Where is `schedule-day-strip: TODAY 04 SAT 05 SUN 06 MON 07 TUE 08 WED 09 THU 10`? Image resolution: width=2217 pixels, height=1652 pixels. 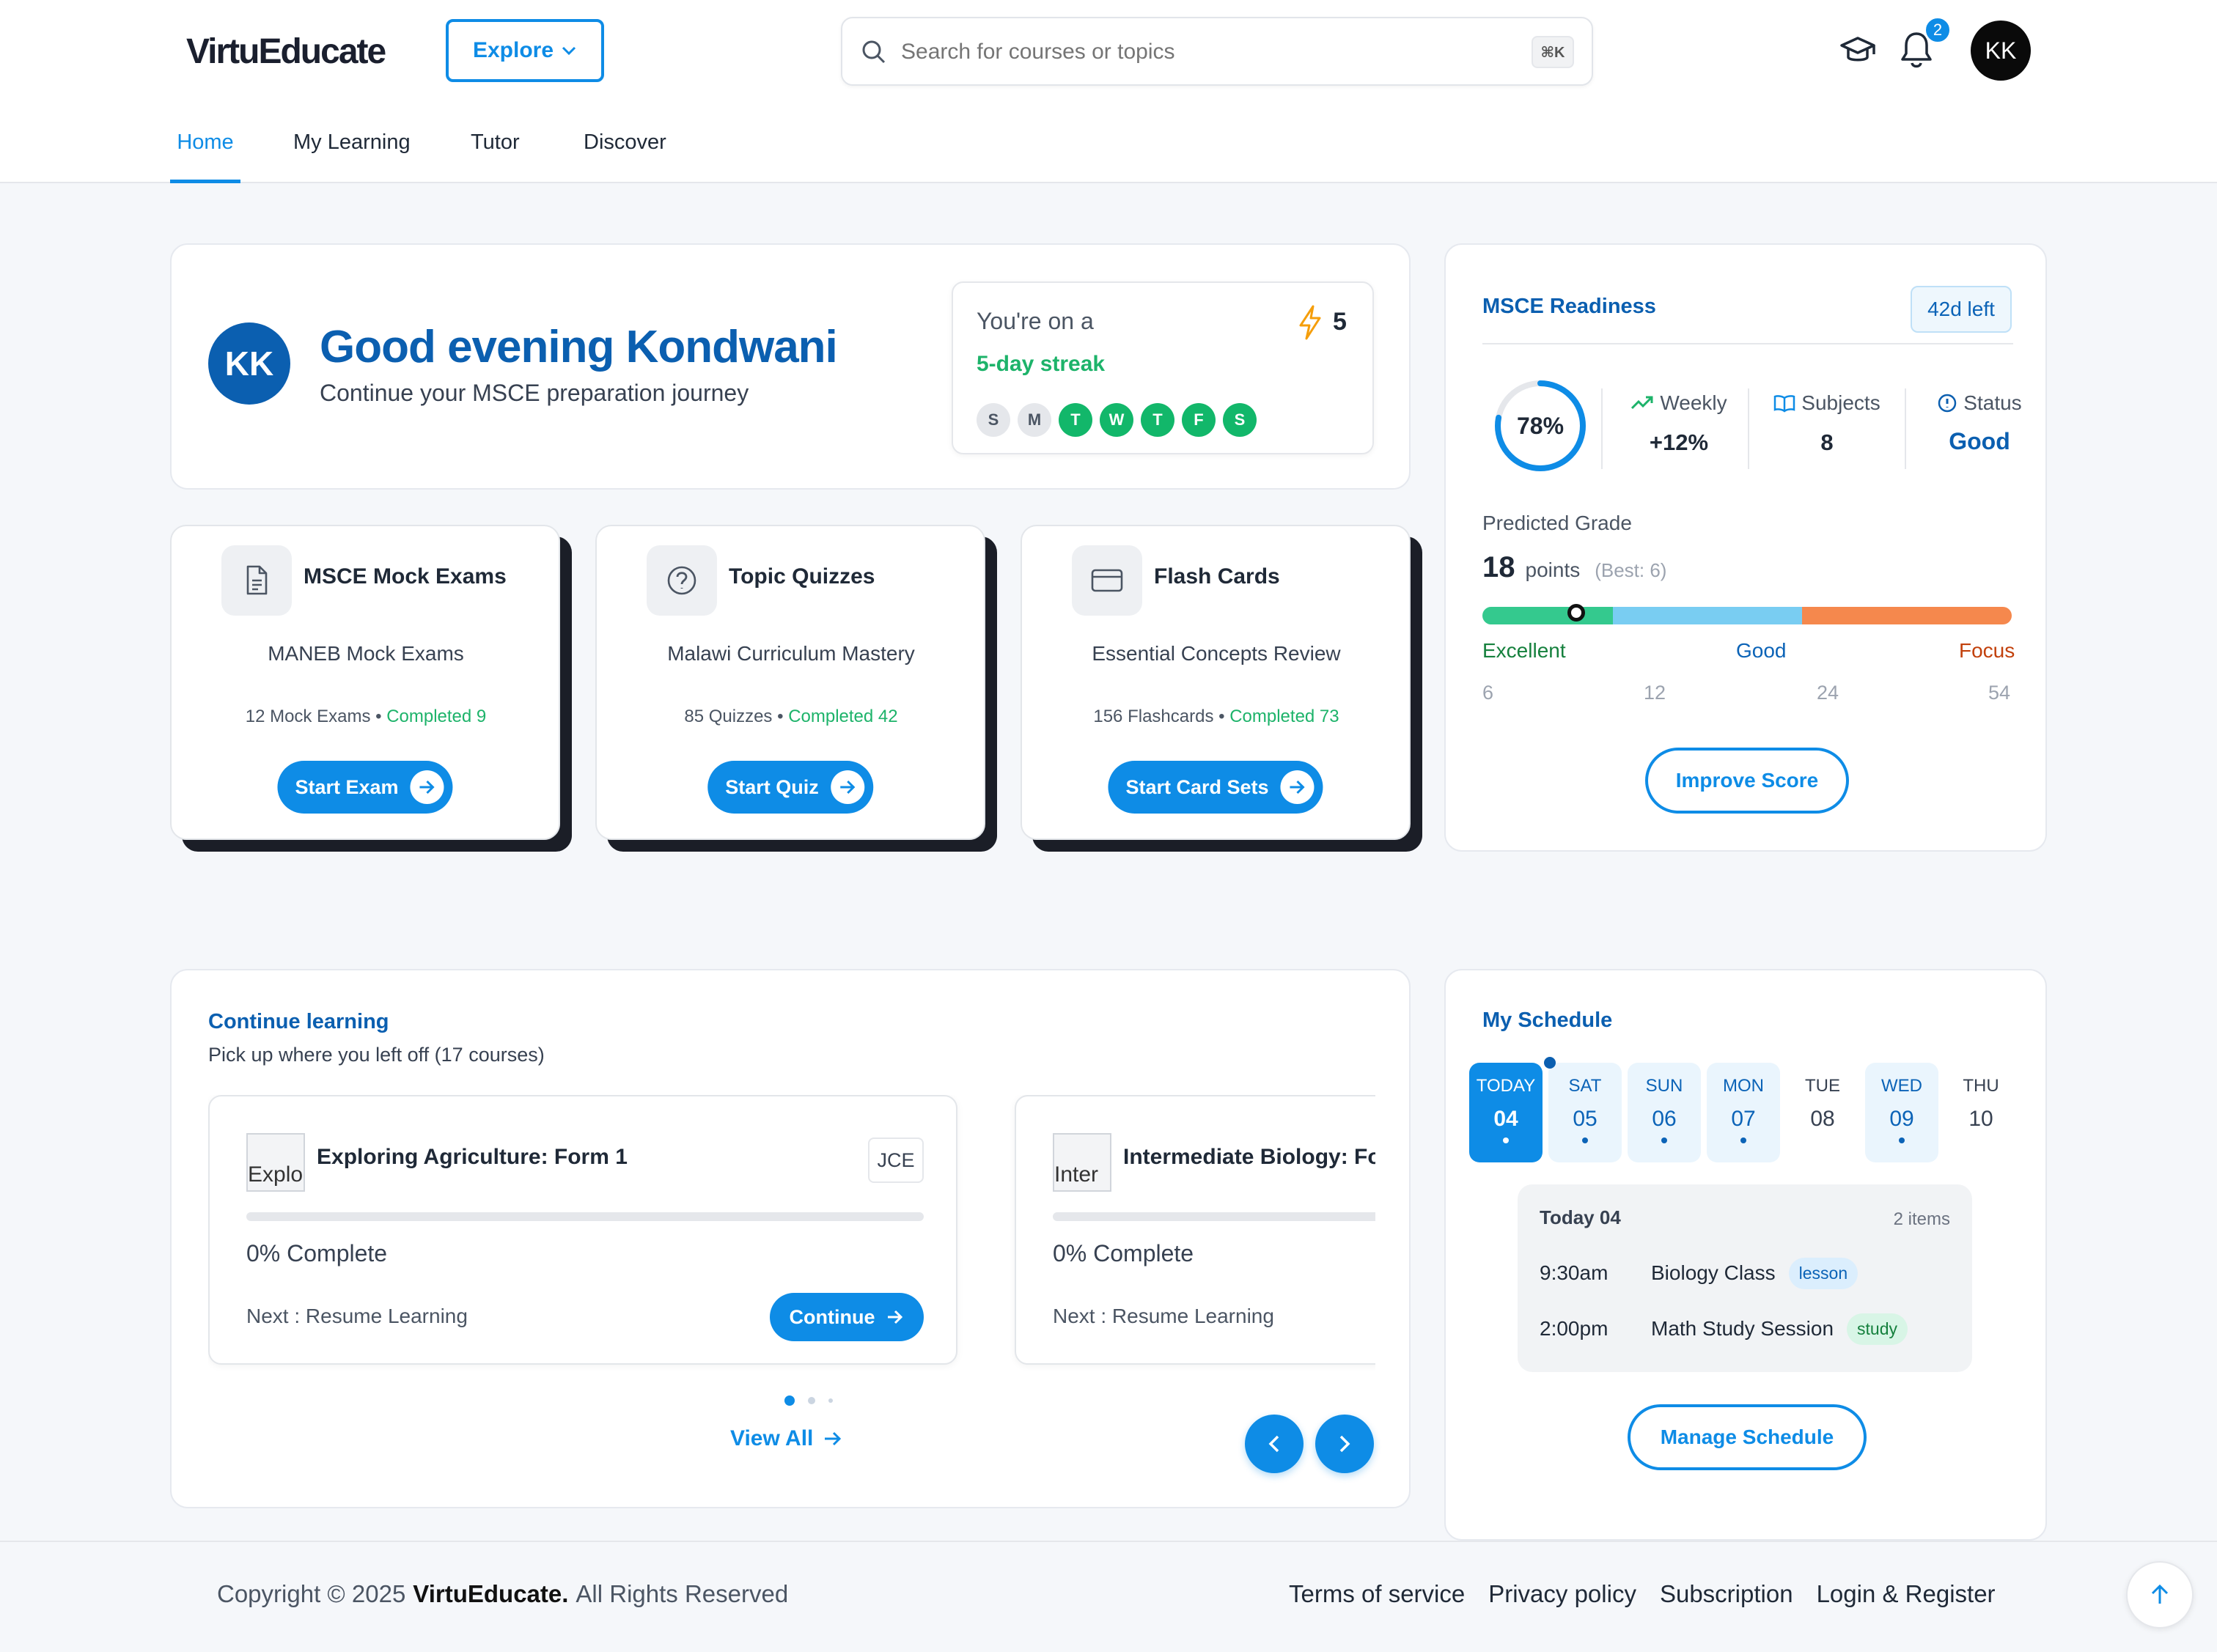 schedule-day-strip: TODAY 04 SAT 05 SUN 06 MON 07 TUE 08 WED 09 THU 10 is located at coordinates (1747, 1114).